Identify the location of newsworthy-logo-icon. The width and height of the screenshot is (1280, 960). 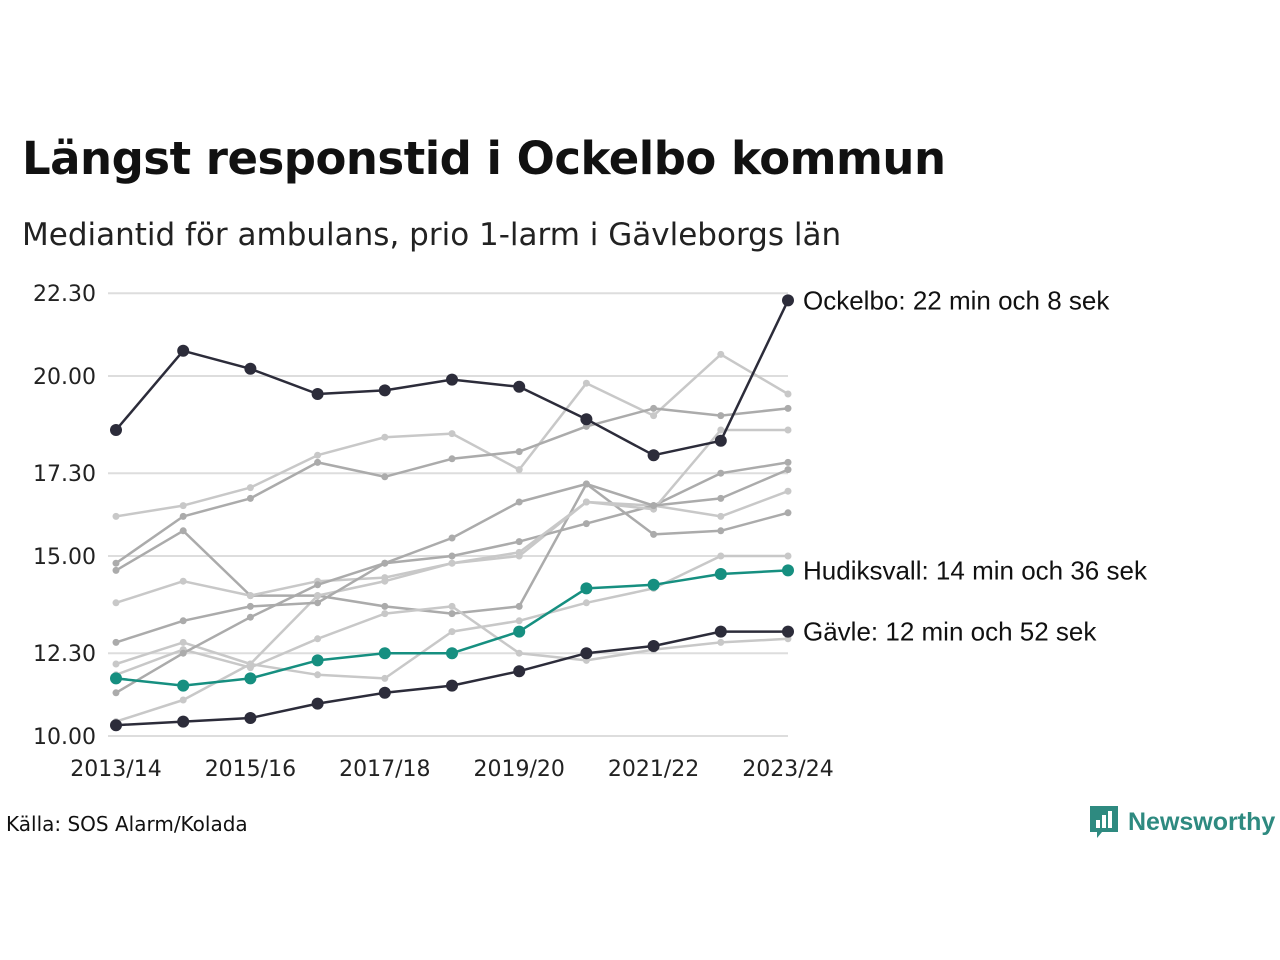
(1104, 822).